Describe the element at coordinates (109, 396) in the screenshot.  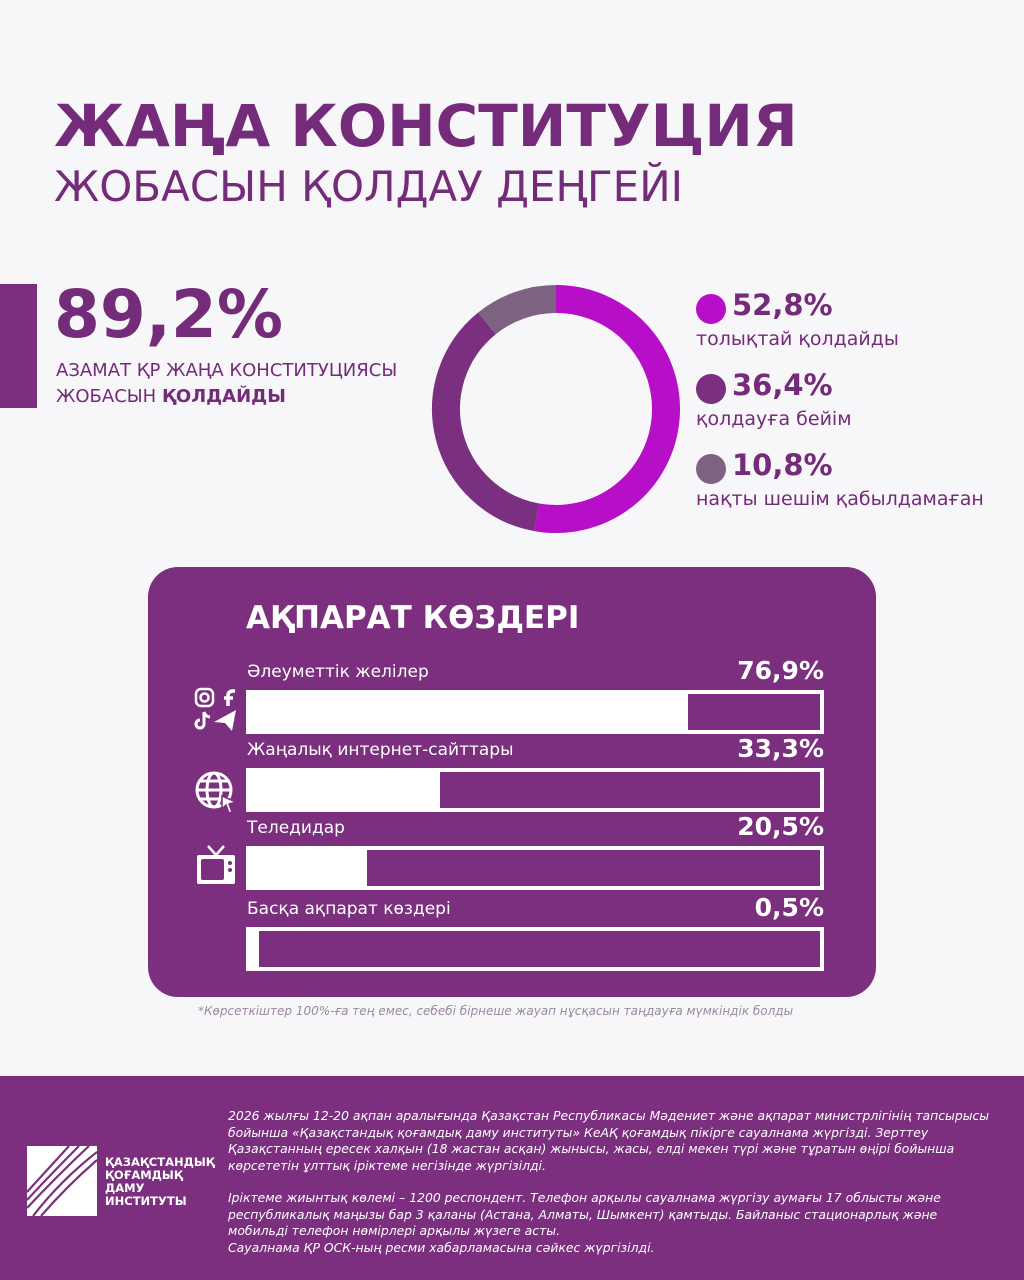
I see `headline-caption-prefix: ЖОБАСЫН` at that location.